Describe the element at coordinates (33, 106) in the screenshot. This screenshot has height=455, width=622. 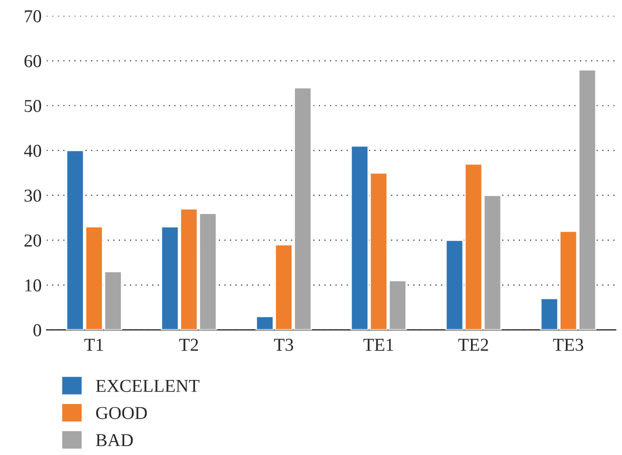
I see `y-tick-label: 50` at that location.